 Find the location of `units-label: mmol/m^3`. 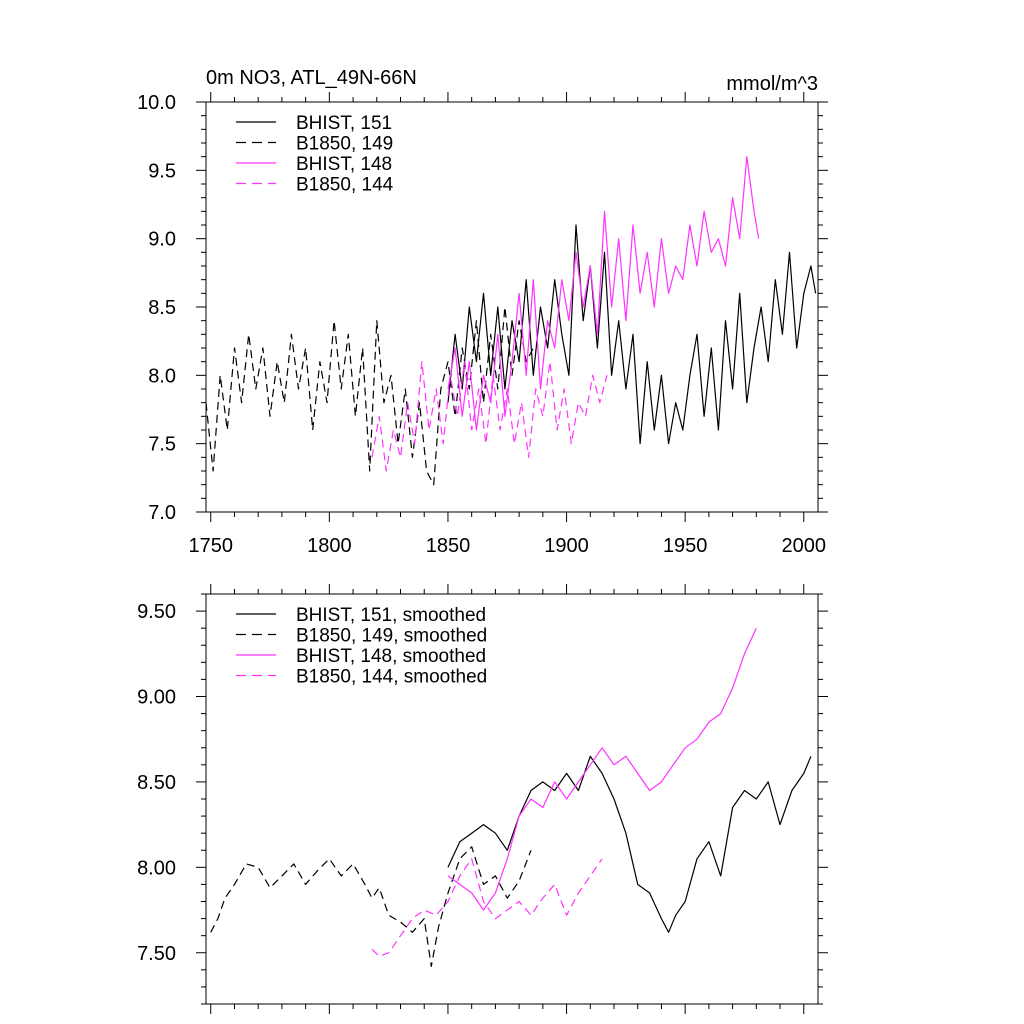

units-label: mmol/m^3 is located at coordinates (772, 84).